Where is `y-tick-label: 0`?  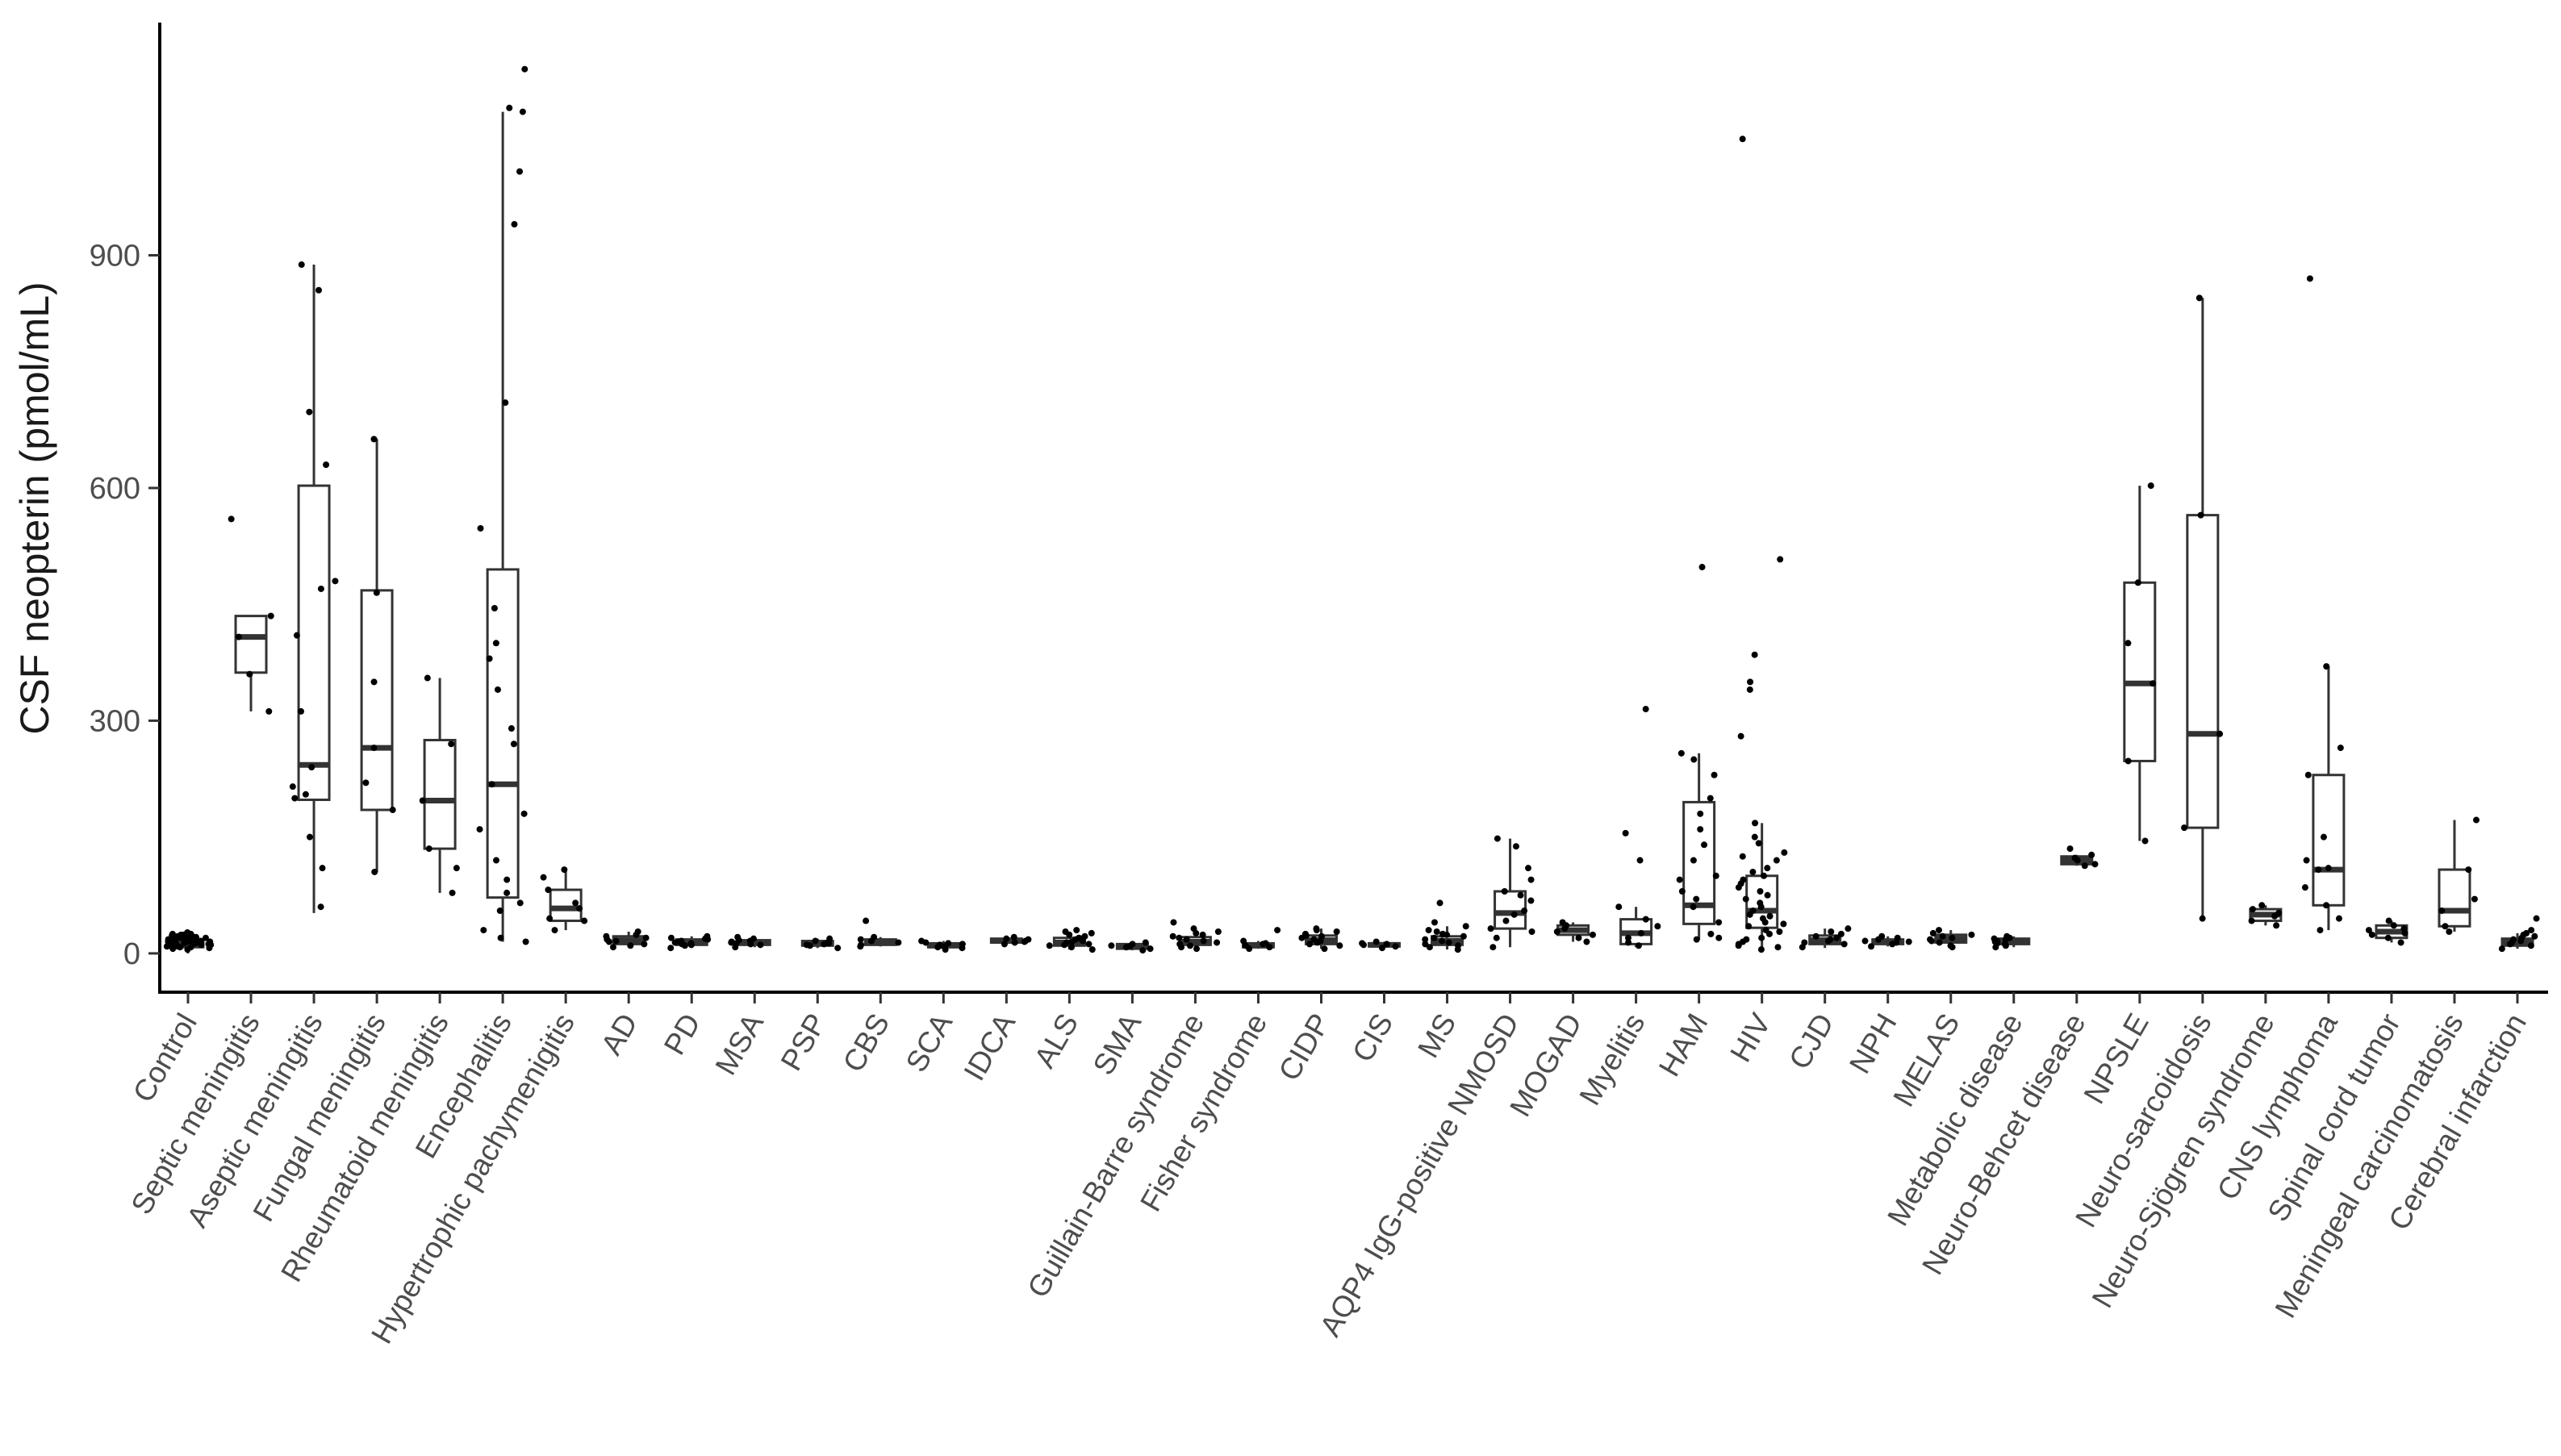 y-tick-label: 0 is located at coordinates (131, 954).